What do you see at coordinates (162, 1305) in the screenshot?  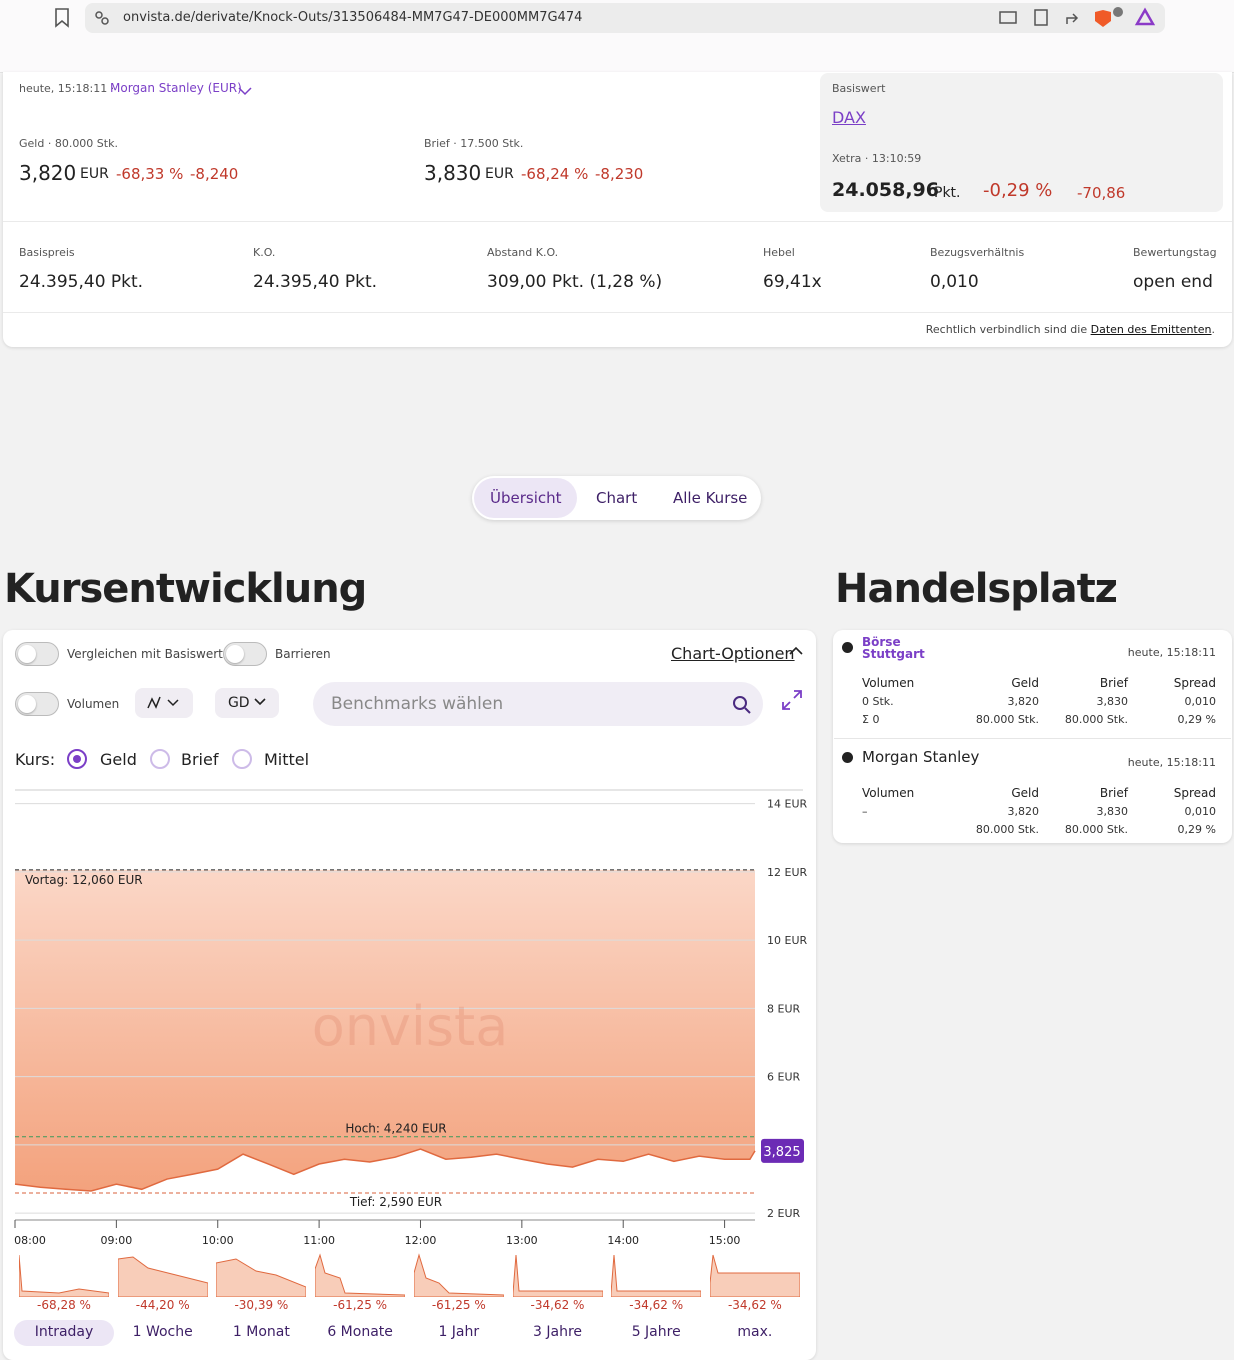 I see `period-change: -44,20 %` at bounding box center [162, 1305].